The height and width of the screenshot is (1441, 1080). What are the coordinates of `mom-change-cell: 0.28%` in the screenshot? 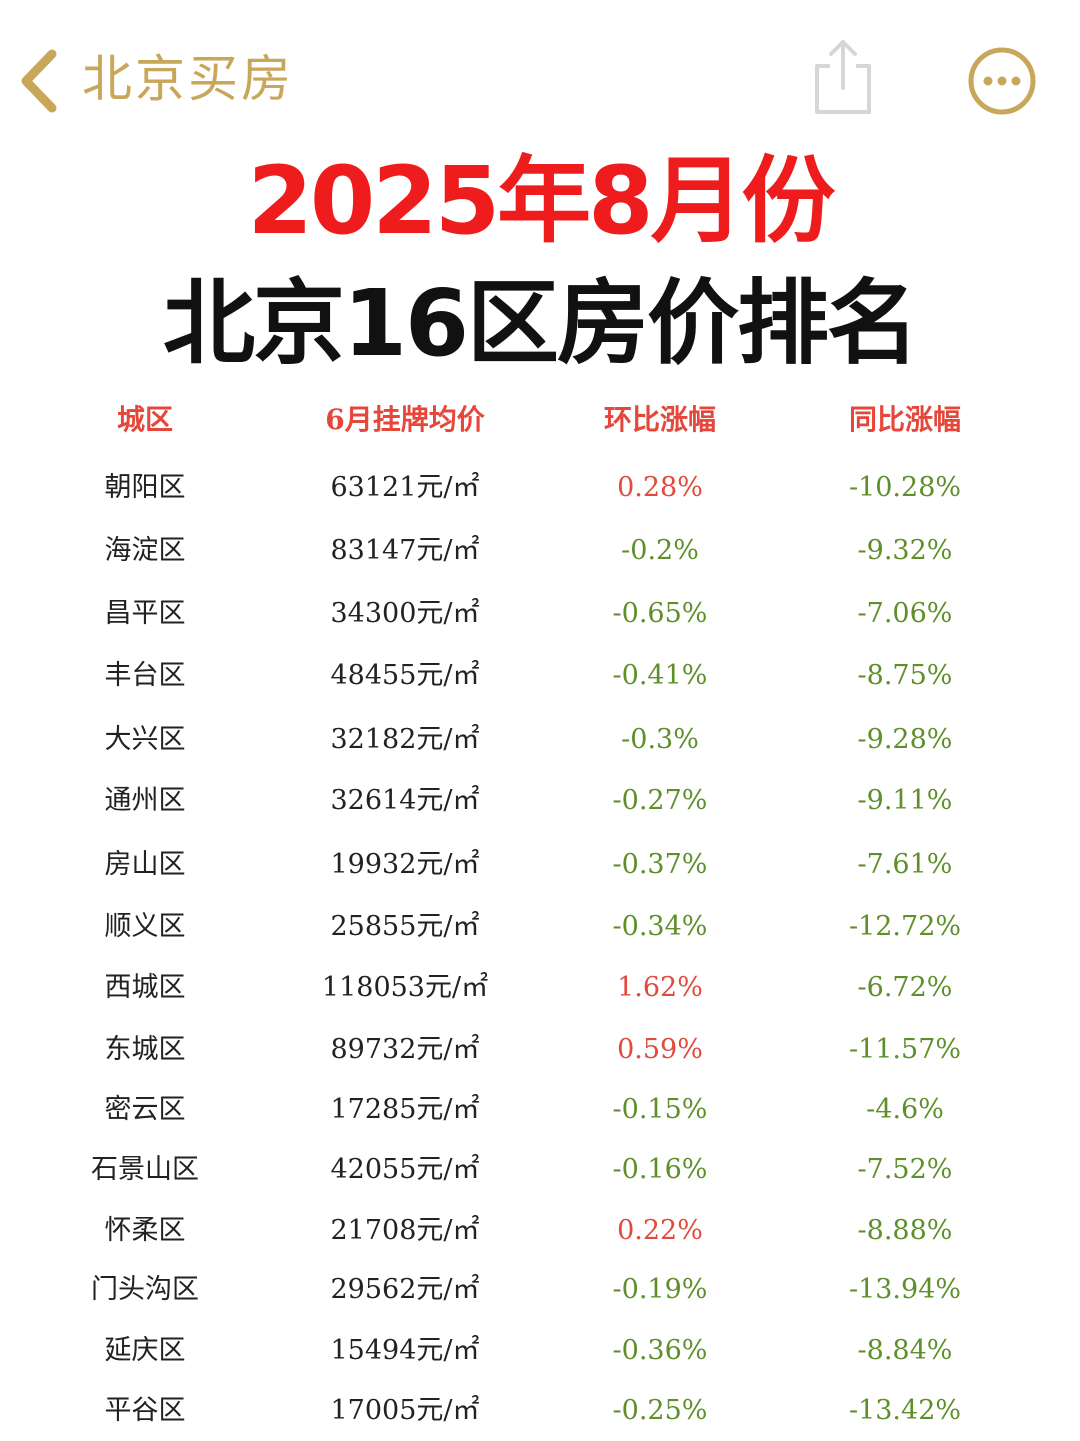 It's located at (660, 487).